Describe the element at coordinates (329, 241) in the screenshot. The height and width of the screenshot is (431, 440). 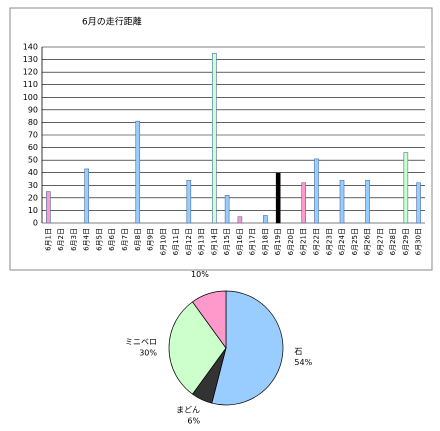
I see `x-tick-label: 6月23日` at that location.